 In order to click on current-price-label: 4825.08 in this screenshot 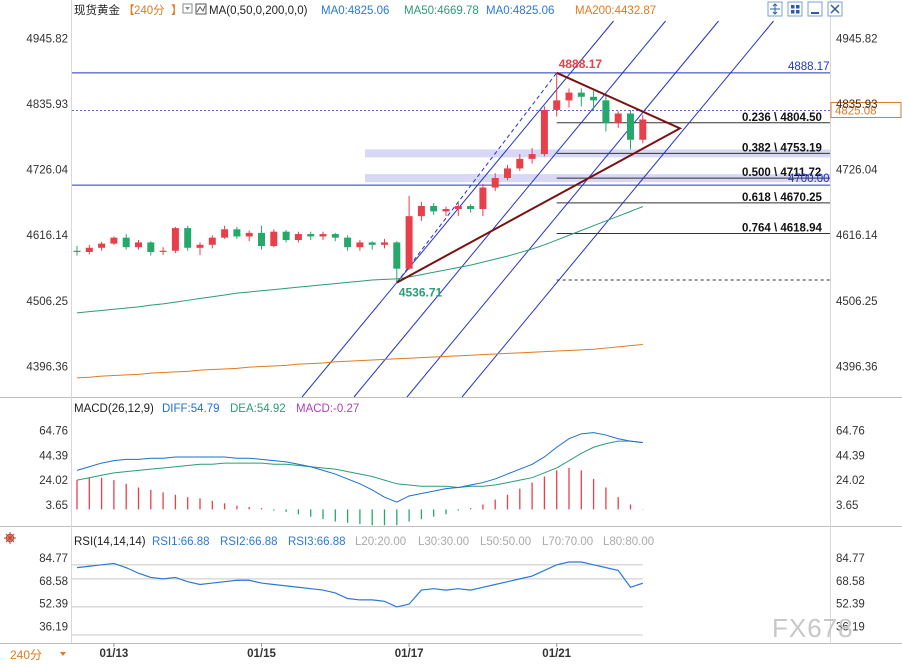, I will do `click(856, 111)`.